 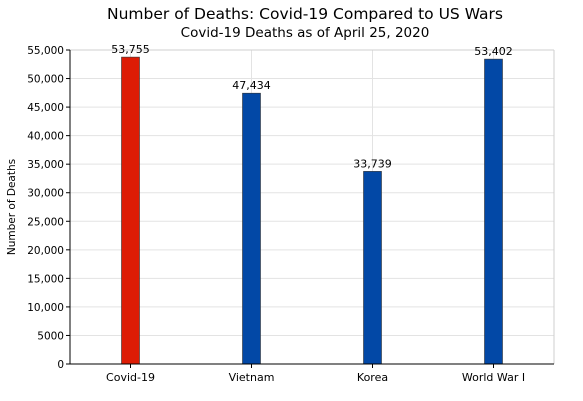 What do you see at coordinates (372, 163) in the screenshot?
I see `data-label: 33,739` at bounding box center [372, 163].